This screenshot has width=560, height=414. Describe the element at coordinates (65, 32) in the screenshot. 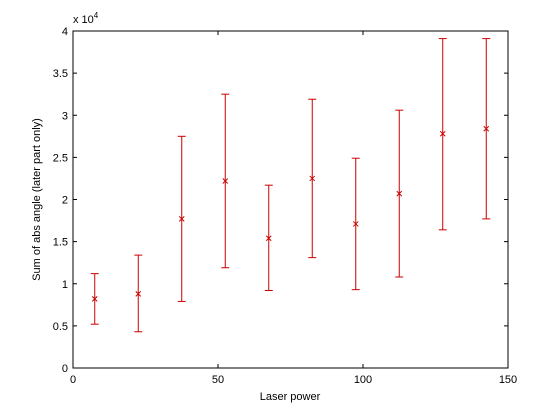

I see `y-tick-label: 4` at that location.